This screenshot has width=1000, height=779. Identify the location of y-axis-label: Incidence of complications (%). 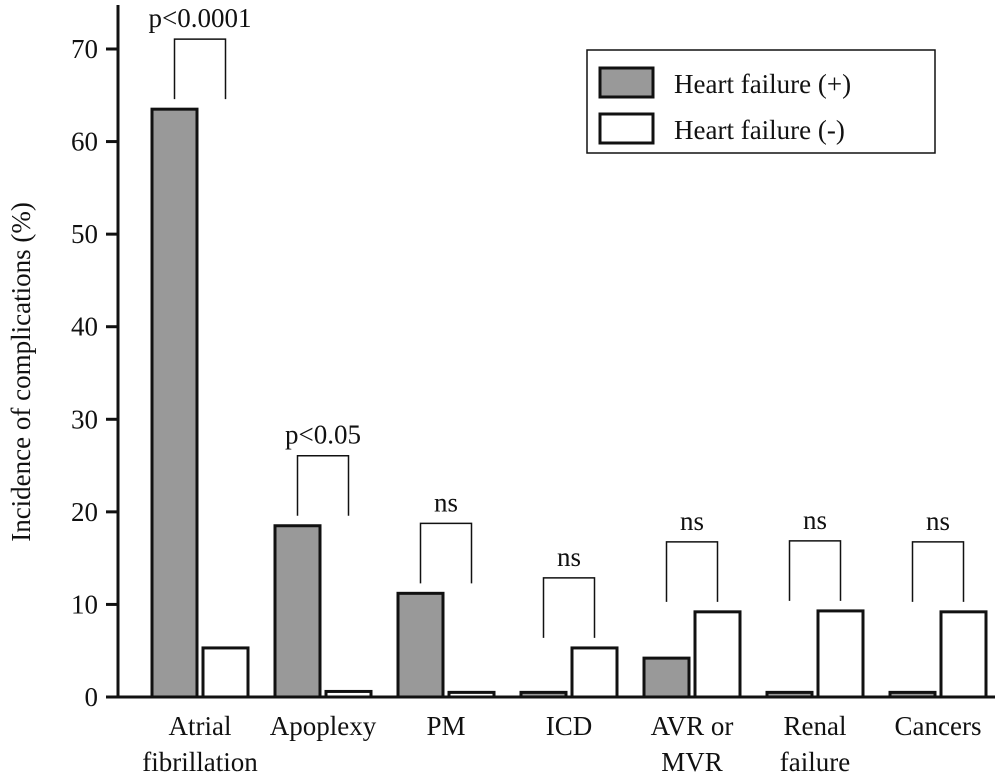
(21, 372).